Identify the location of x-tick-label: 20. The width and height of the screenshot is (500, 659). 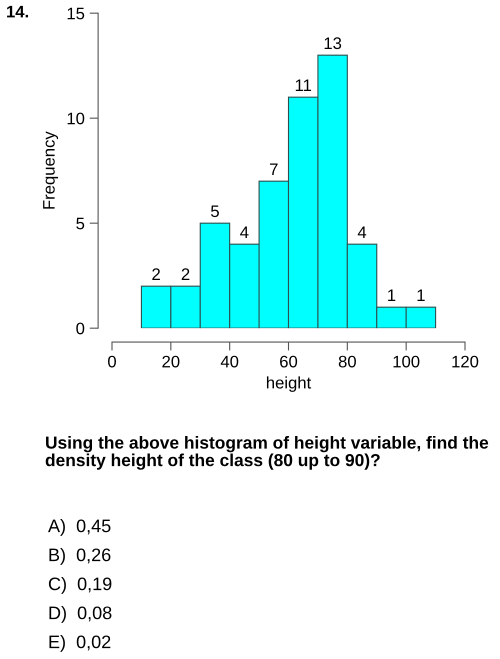
(171, 362).